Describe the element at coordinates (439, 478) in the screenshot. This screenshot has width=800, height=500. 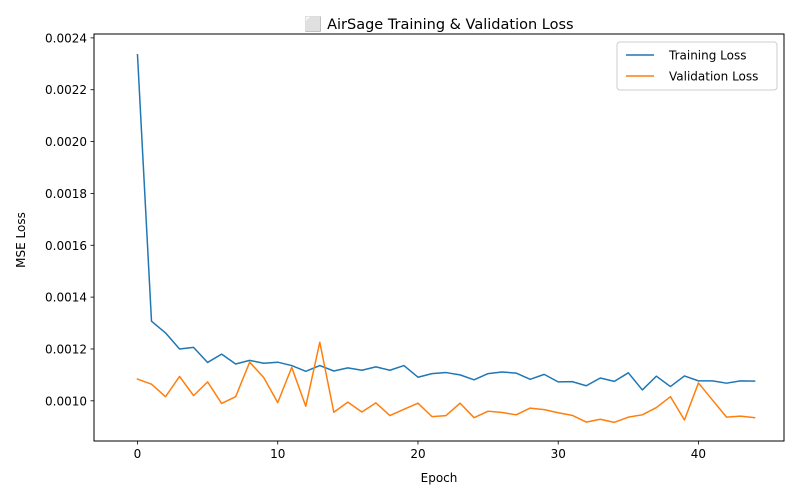
I see `x-axis-label: Epoch` at that location.